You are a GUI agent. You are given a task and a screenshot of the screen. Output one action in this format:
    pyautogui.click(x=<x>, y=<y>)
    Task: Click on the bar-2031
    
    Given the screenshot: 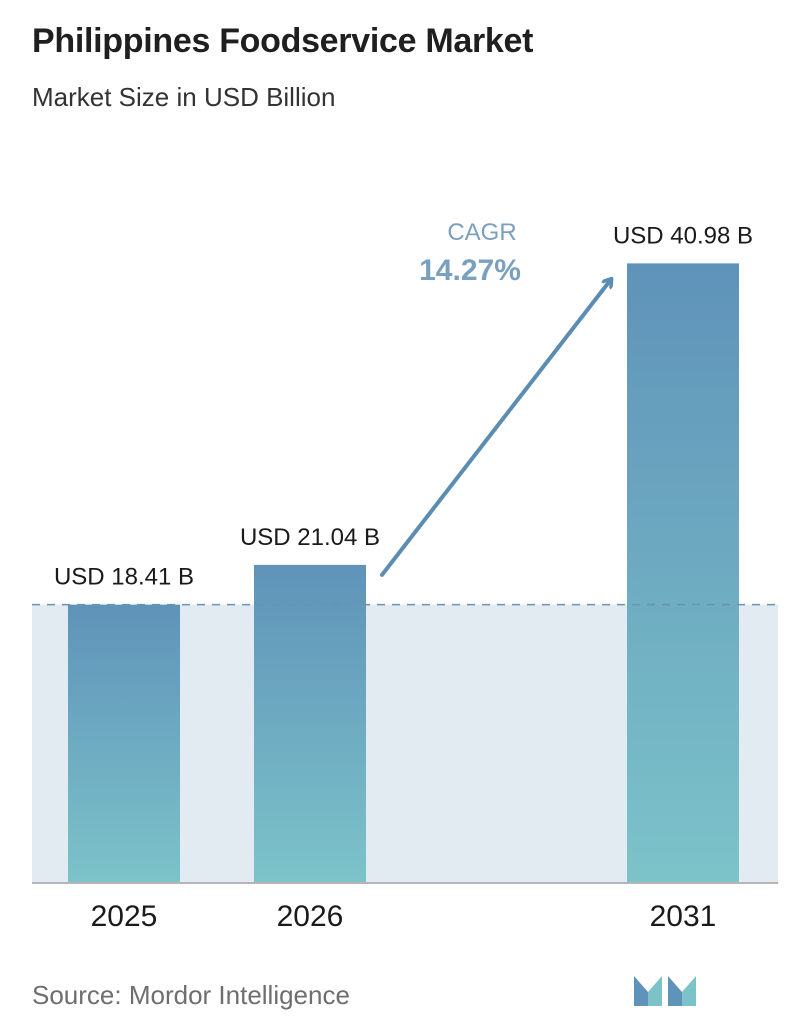 What is the action you would take?
    pyautogui.click(x=683, y=573)
    